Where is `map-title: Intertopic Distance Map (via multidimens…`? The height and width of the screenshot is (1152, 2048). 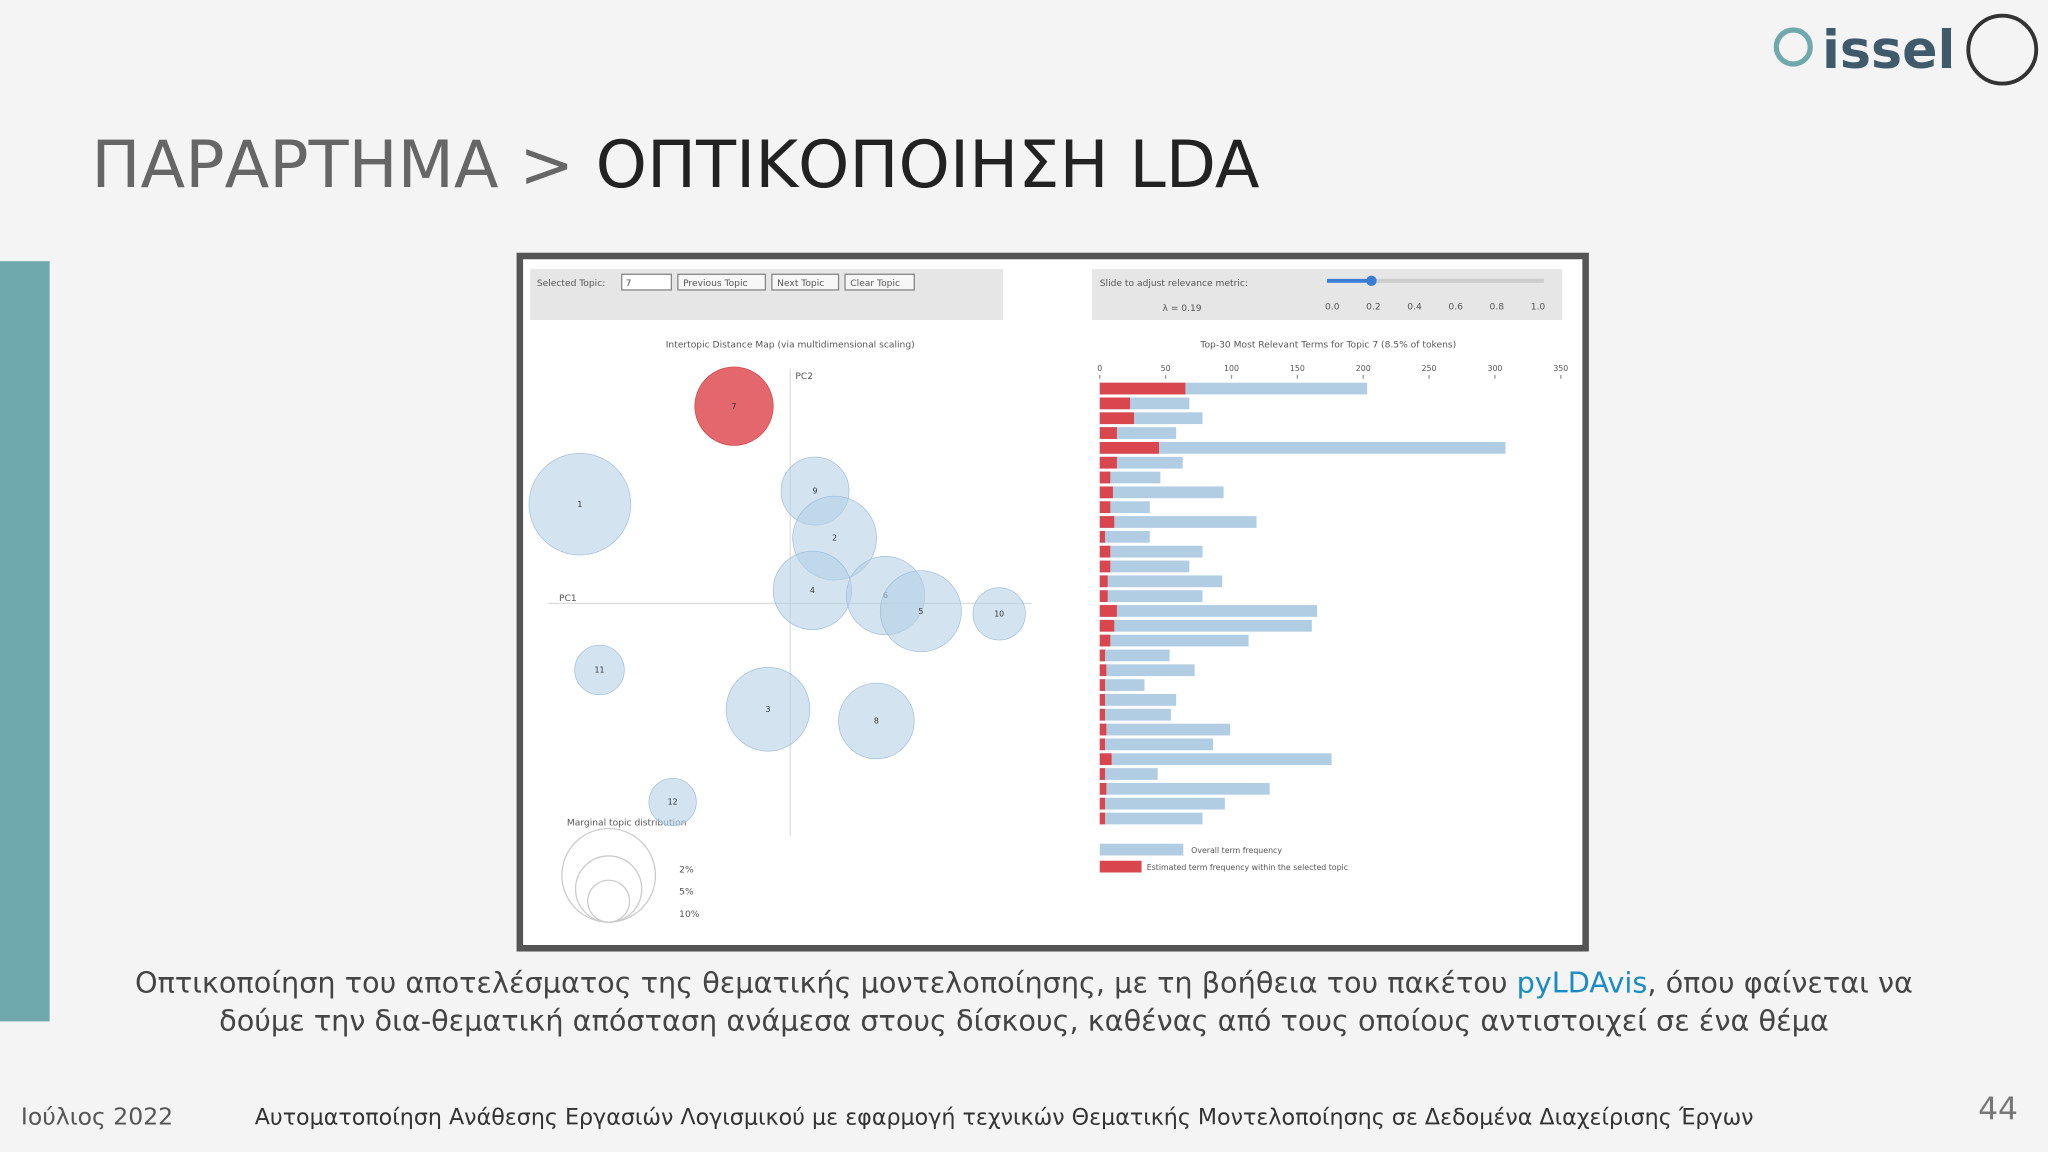
map-title: Intertopic Distance Map (via multidimens… is located at coordinates (790, 345).